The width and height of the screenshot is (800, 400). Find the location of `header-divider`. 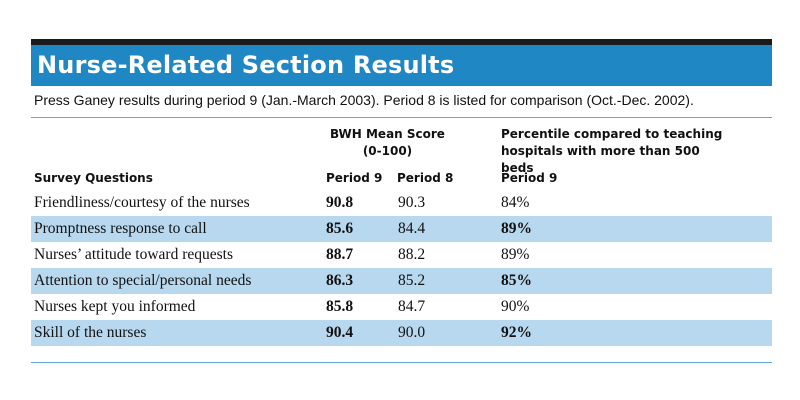

header-divider is located at coordinates (401, 117).